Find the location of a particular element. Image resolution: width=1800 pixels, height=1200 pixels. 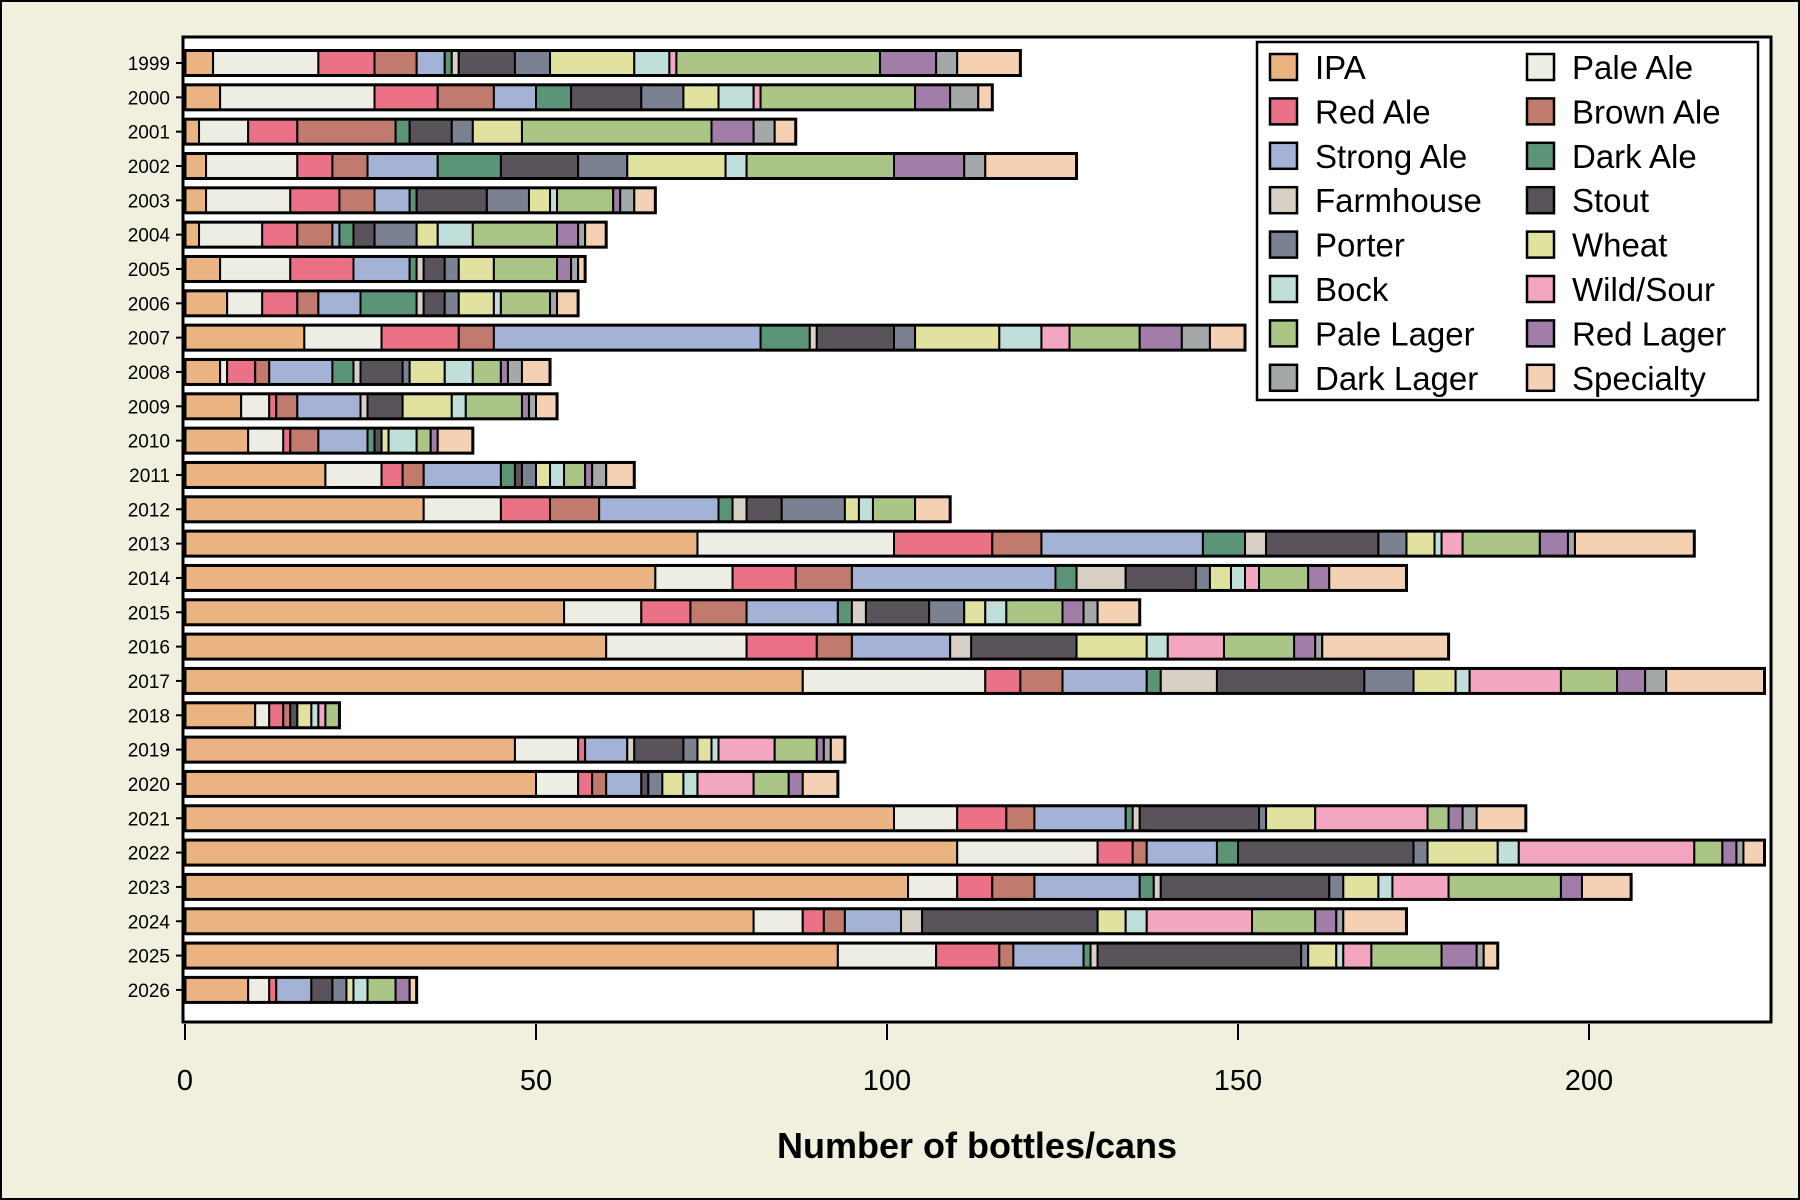

segment-ipa-2016 is located at coordinates (396, 647).